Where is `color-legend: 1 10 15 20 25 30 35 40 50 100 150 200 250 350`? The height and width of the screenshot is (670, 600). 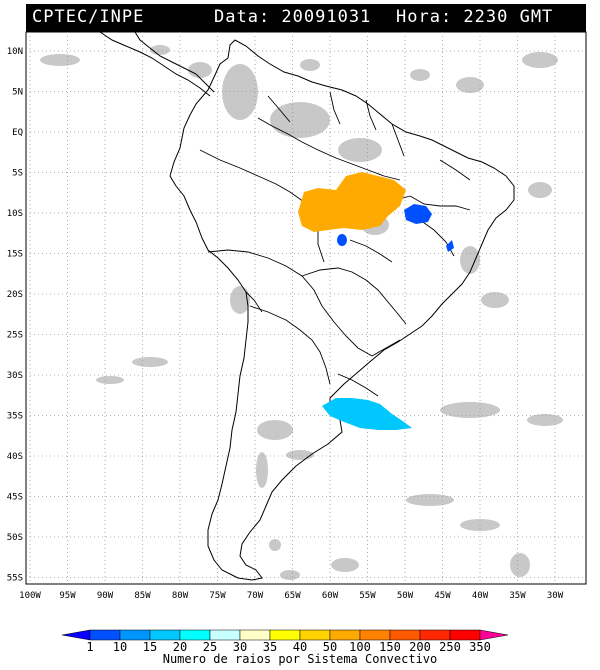 color-legend: 1 10 15 20 25 30 35 40 50 100 150 200 250 350 is located at coordinates (285, 640).